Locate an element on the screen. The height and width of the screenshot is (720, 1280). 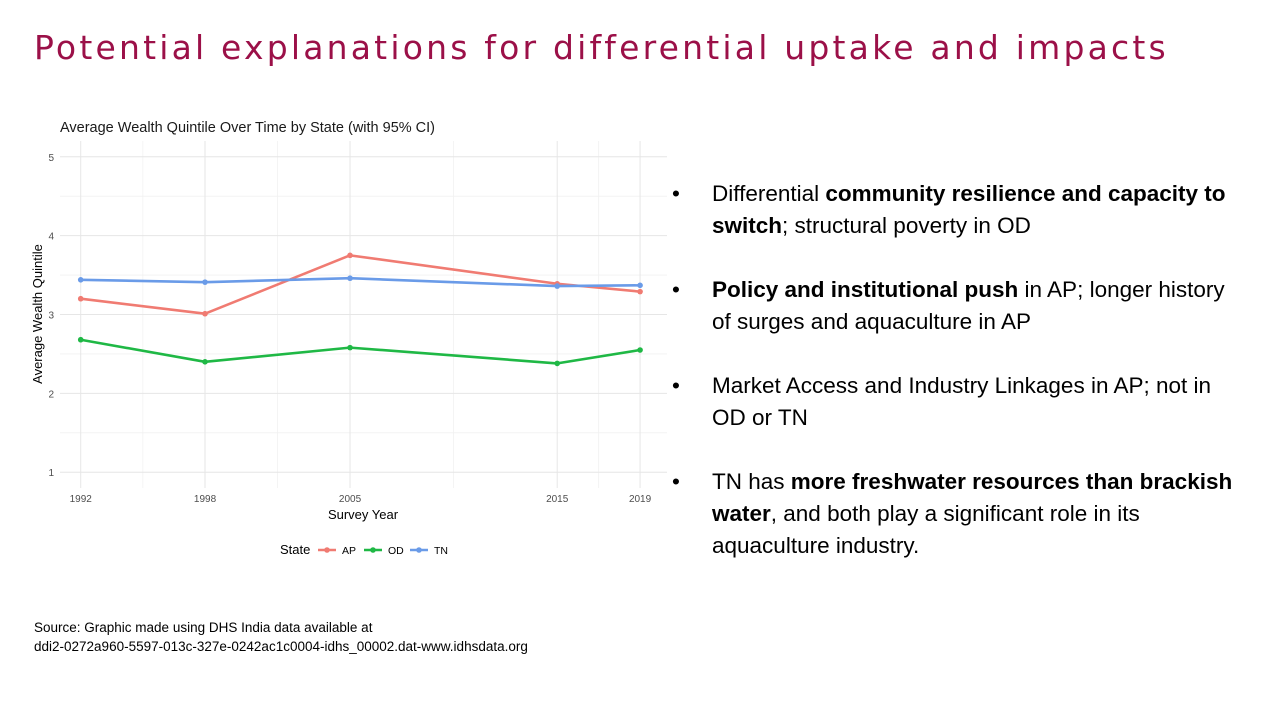
series-lines is located at coordinates (360, 309).